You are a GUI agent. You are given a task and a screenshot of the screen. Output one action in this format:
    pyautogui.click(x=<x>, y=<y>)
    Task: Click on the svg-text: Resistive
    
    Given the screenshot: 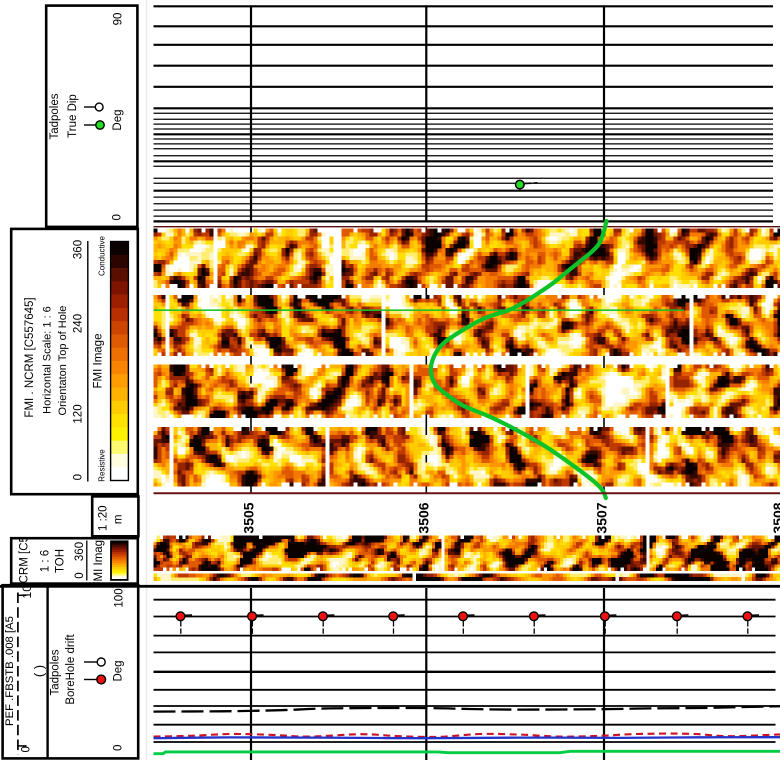 What is the action you would take?
    pyautogui.click(x=101, y=465)
    